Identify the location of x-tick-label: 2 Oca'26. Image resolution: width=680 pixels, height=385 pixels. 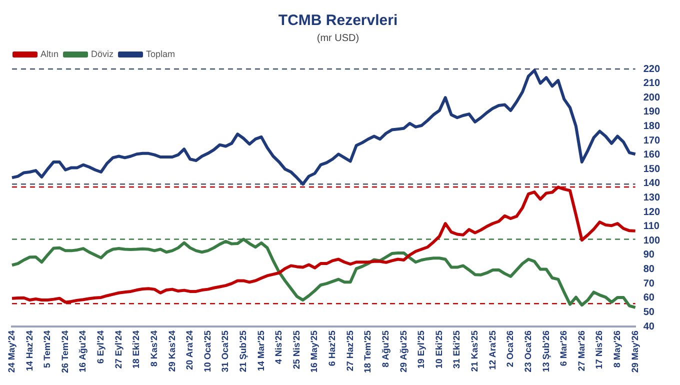
(510, 349).